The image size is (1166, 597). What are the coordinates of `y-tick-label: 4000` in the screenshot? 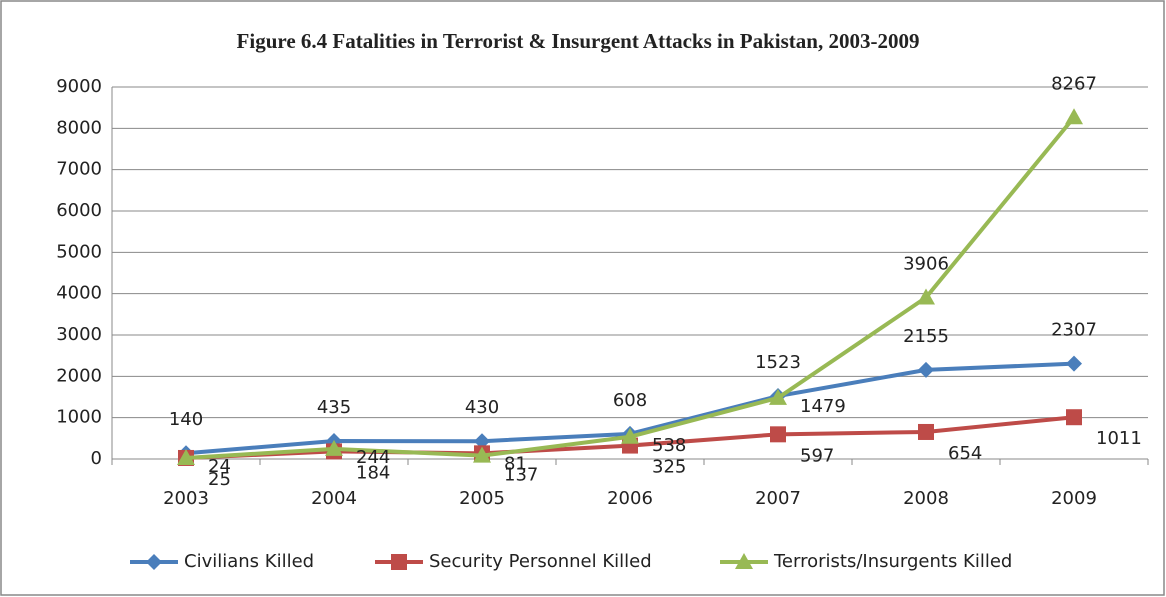 It's located at (79, 293).